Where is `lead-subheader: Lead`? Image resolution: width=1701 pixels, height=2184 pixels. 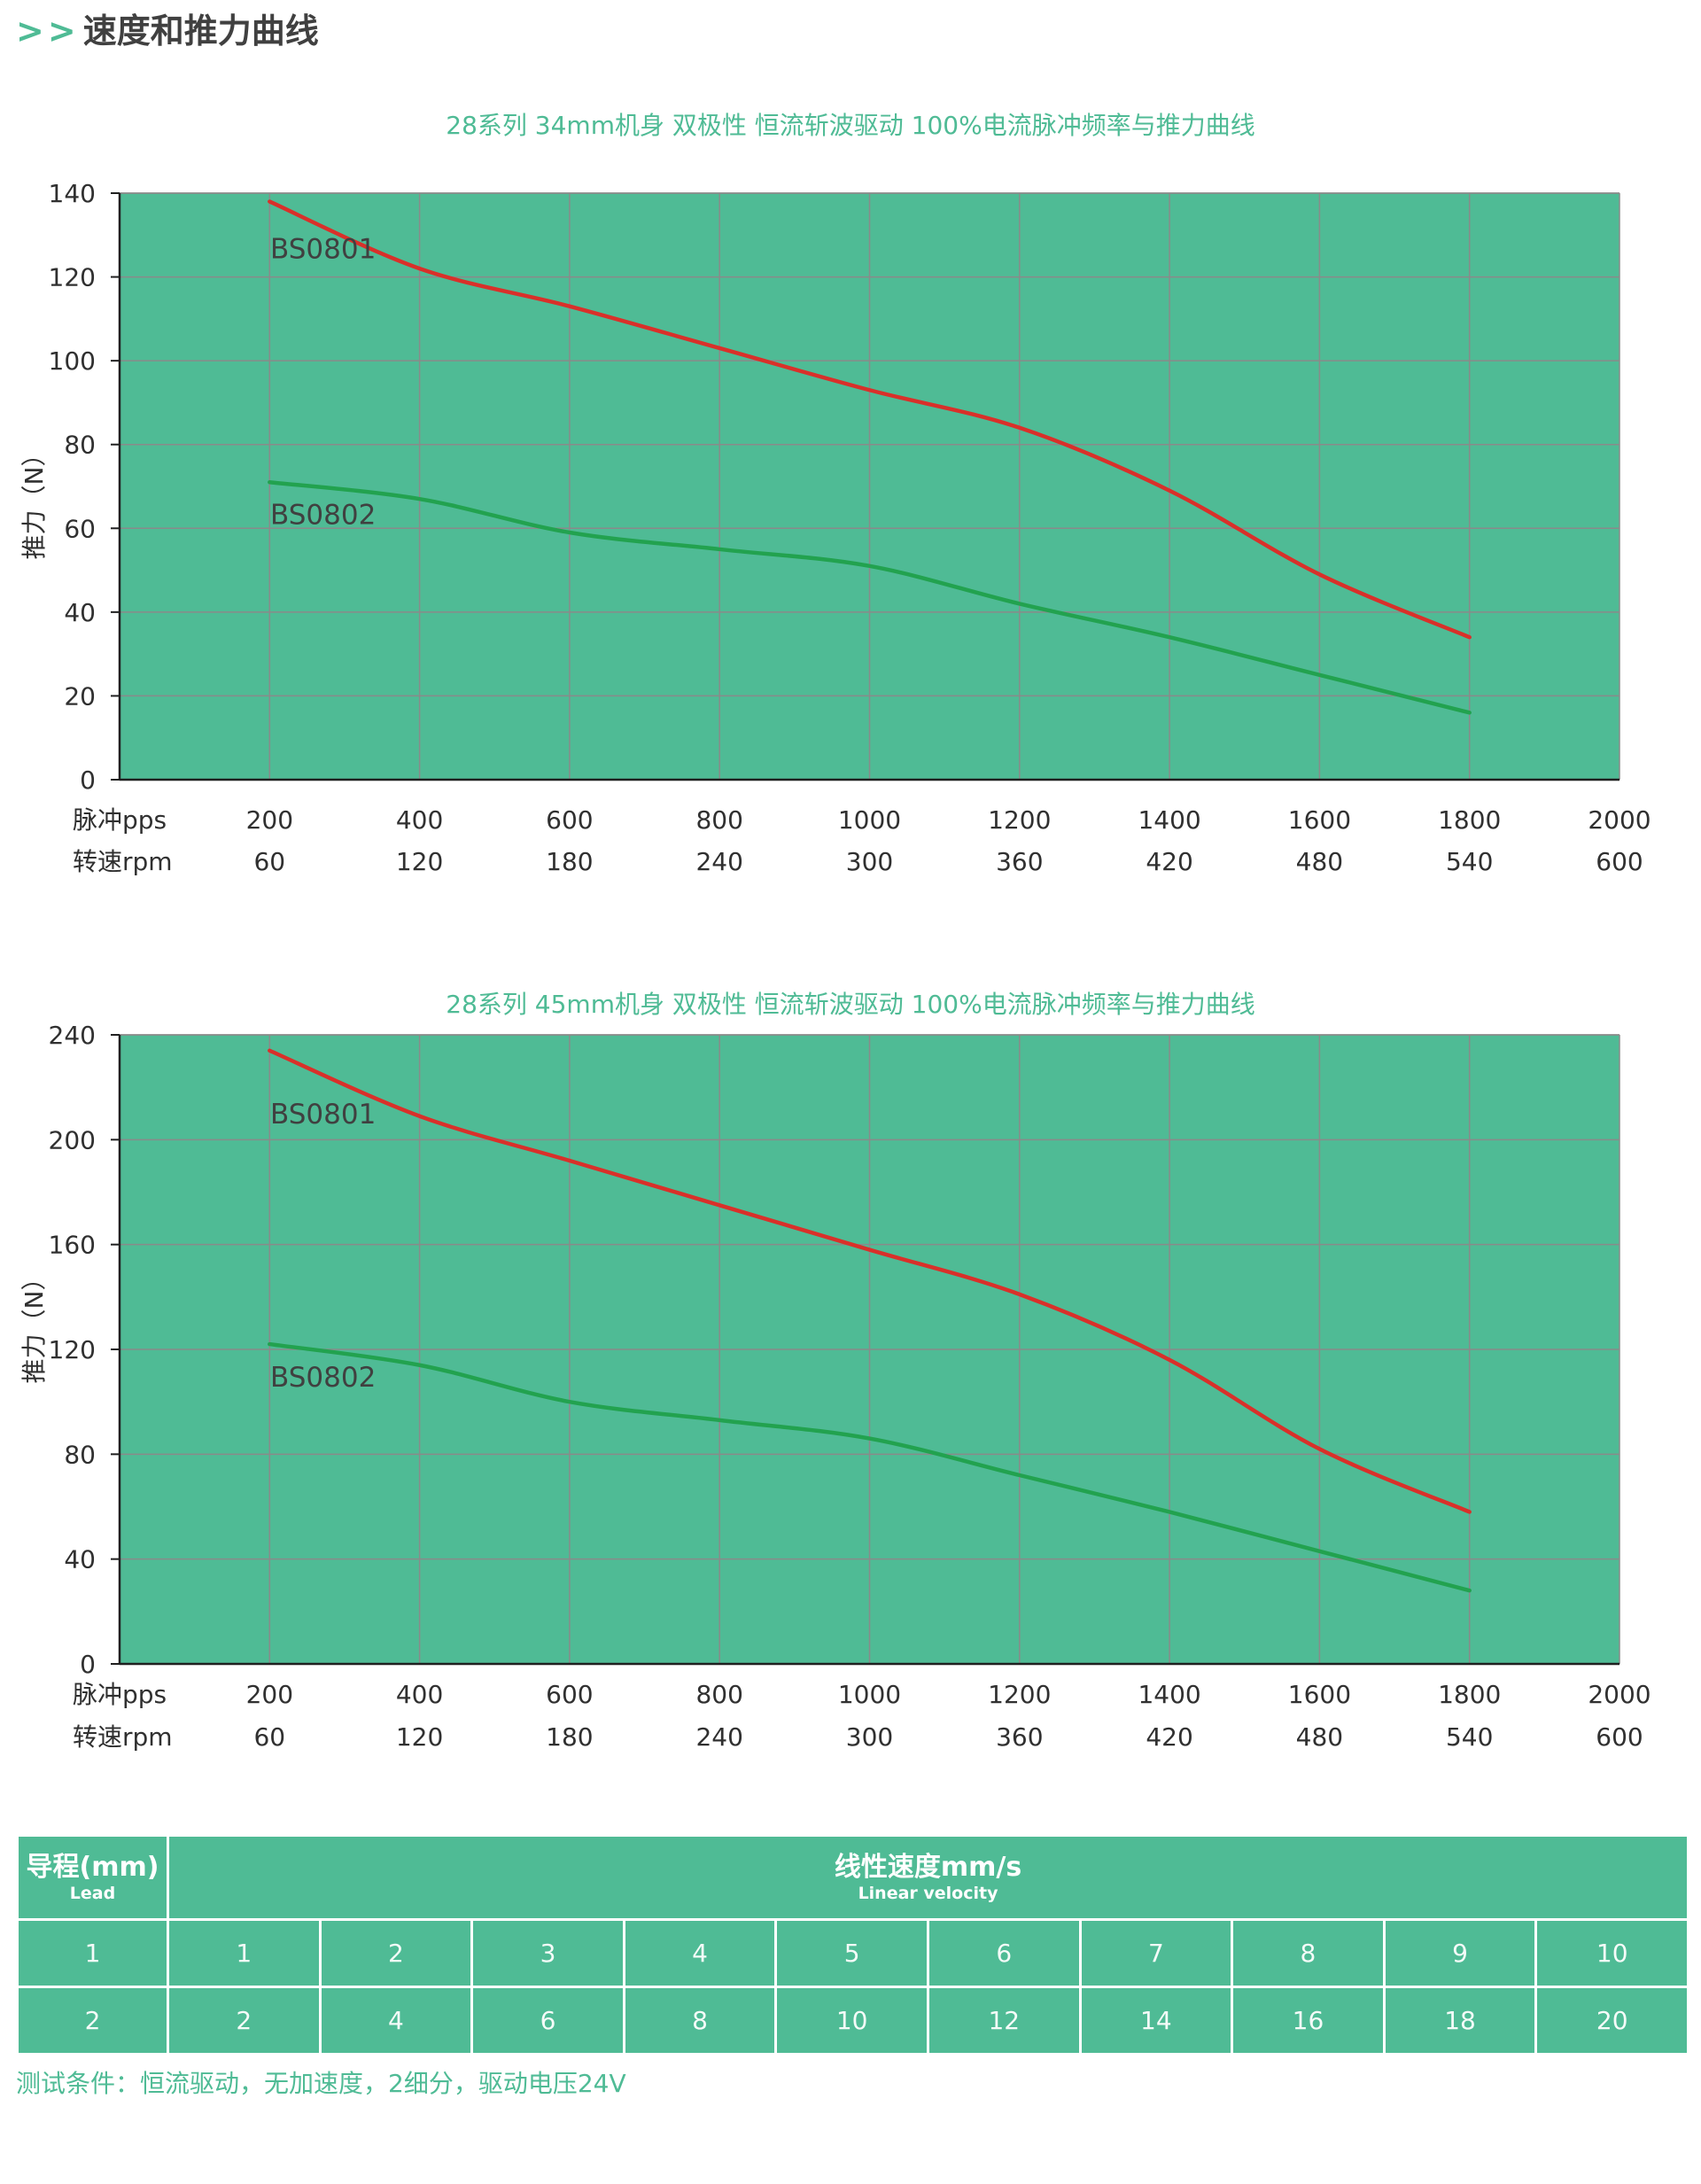
lead-subheader: Lead is located at coordinates (92, 1893).